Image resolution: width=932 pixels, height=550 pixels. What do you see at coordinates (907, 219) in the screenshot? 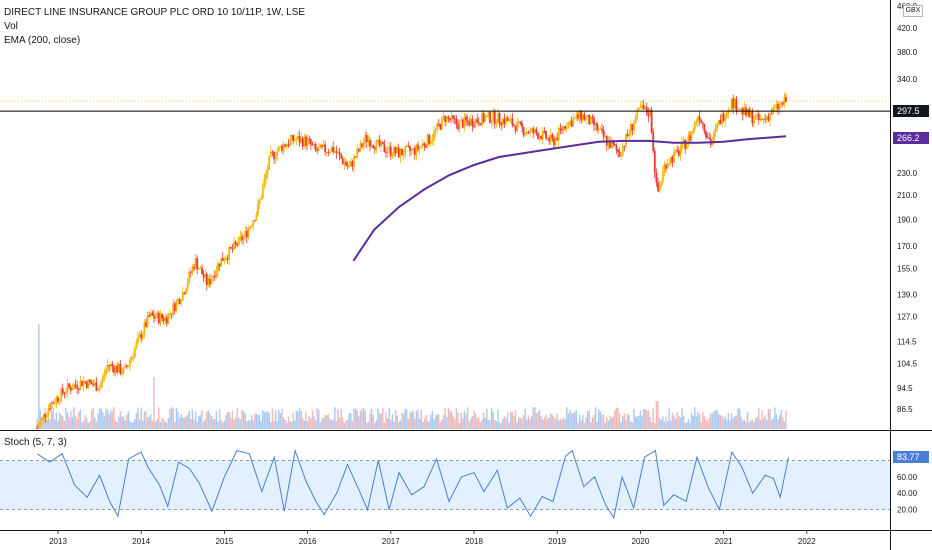
I see `price-tick-label: 190.0` at bounding box center [907, 219].